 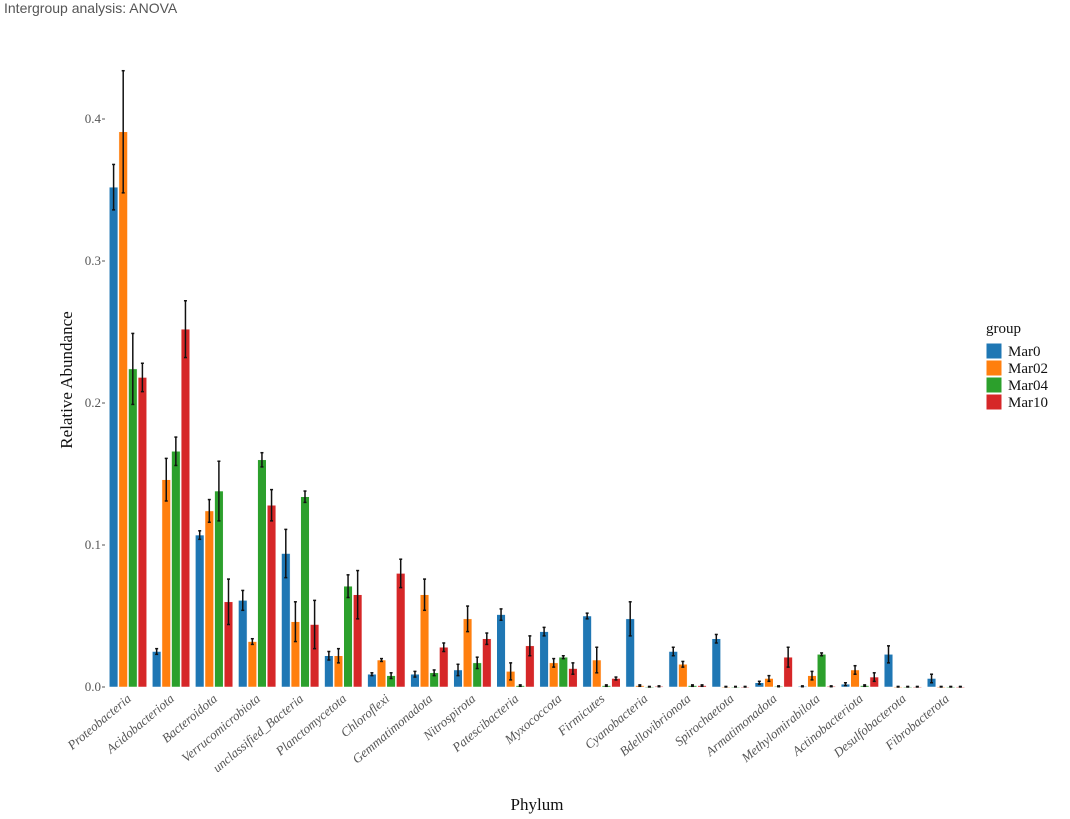 I want to click on legend-swatch-Mar02, so click(x=994, y=368).